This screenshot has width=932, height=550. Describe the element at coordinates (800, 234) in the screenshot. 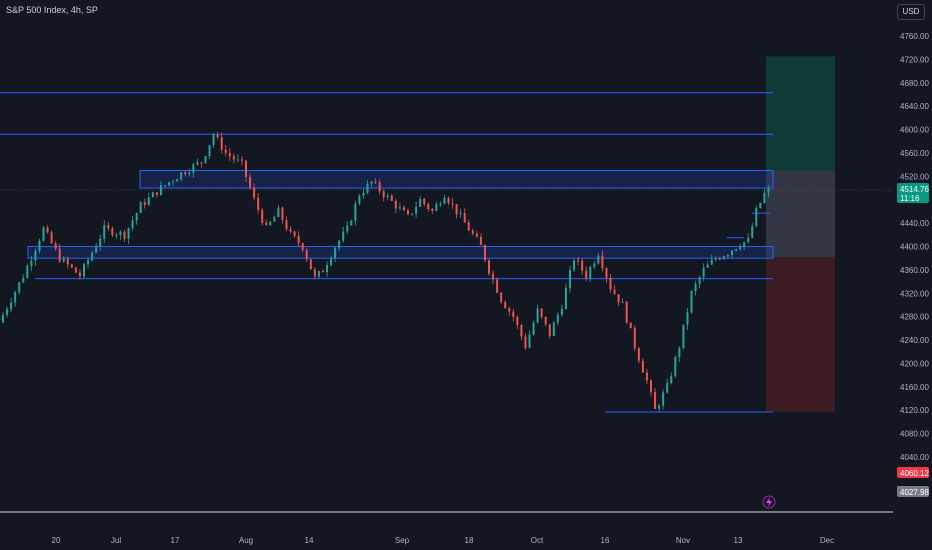

I see `long-position-tool` at that location.